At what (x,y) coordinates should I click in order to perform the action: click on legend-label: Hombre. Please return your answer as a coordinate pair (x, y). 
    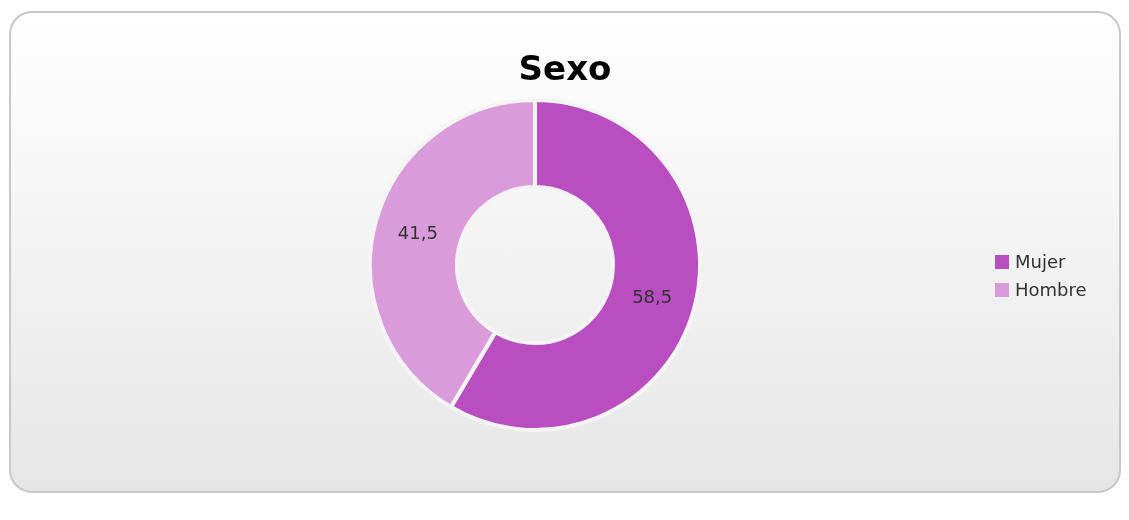
    Looking at the image, I should click on (1051, 290).